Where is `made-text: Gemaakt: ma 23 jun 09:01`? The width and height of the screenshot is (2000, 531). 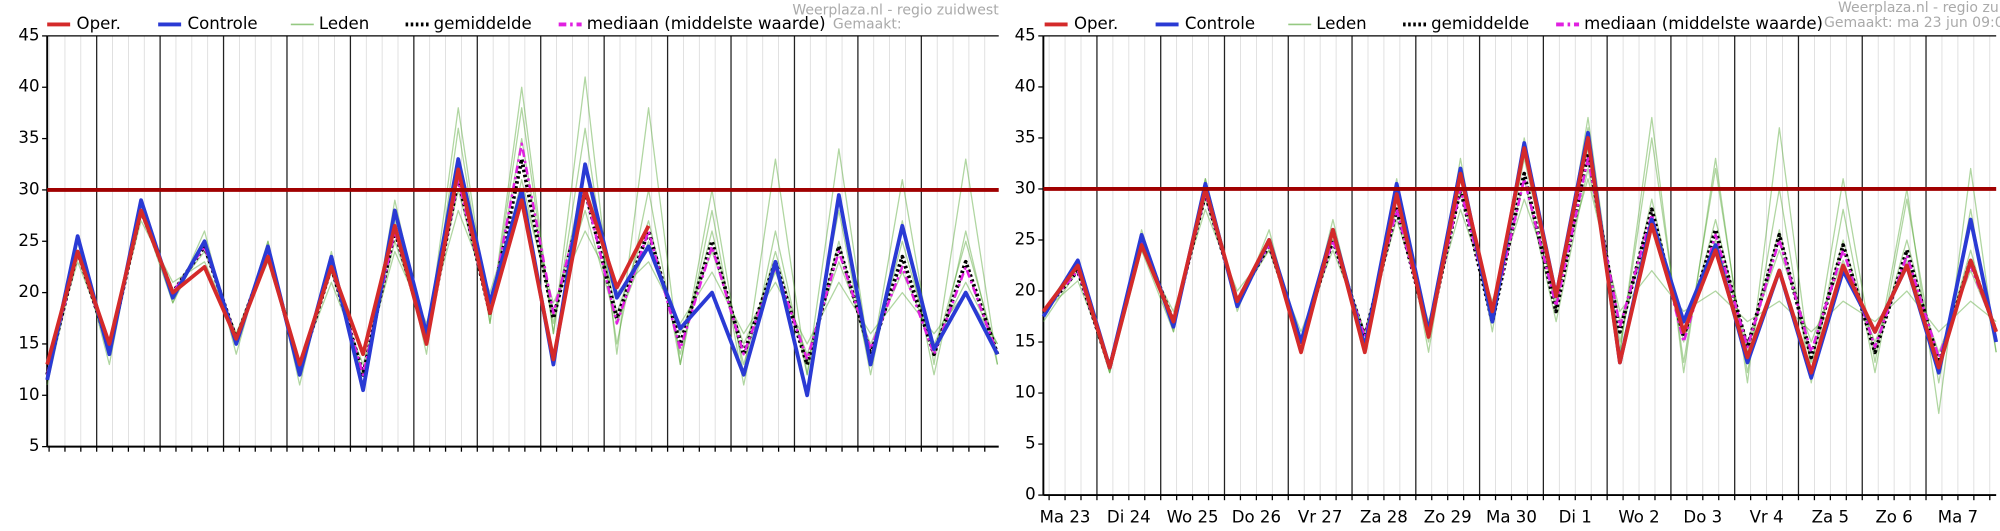
made-text: Gemaakt: ma 23 jun 09:01 is located at coordinates (1912, 23).